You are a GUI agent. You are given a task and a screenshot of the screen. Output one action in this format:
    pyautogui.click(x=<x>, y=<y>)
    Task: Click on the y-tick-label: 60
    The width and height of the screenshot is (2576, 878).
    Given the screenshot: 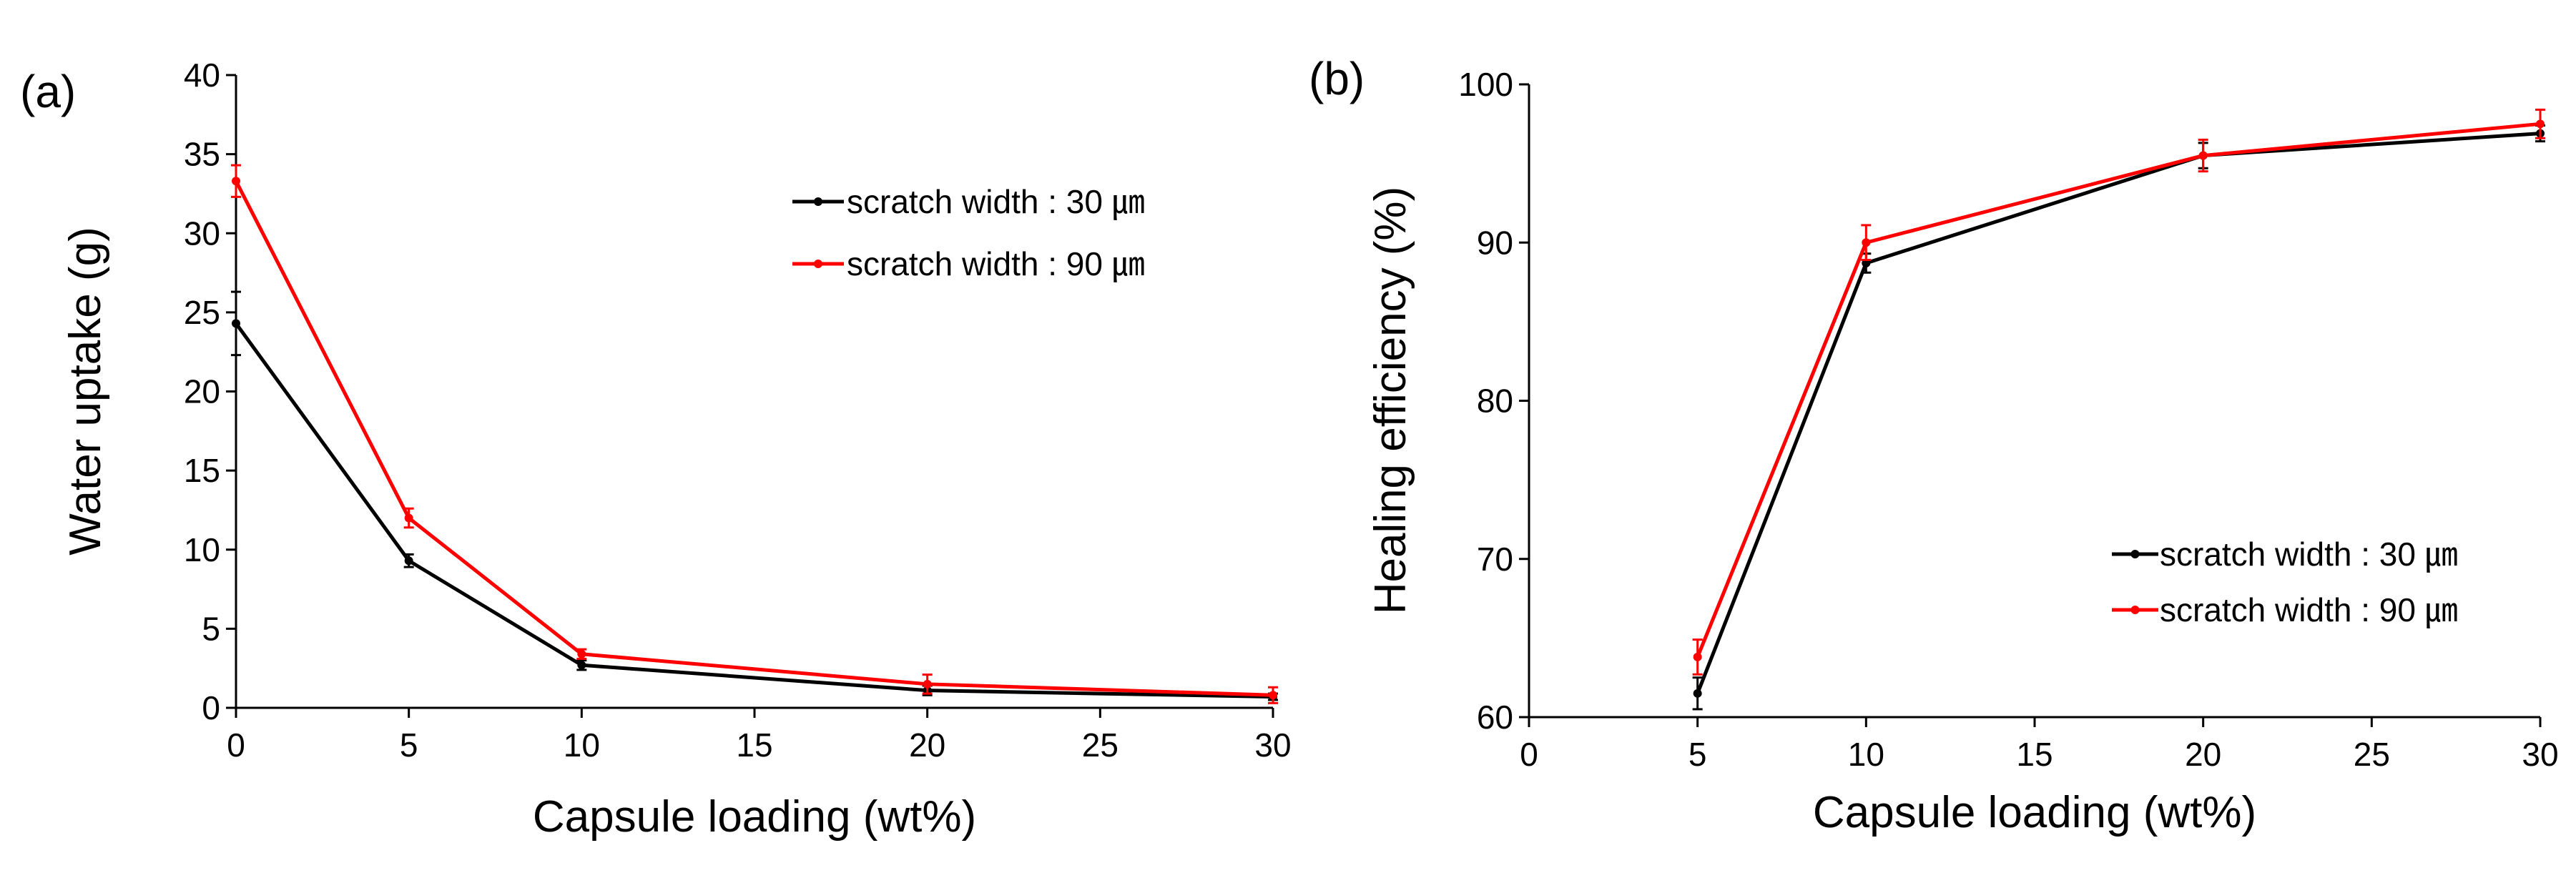 What is the action you would take?
    pyautogui.click(x=1495, y=717)
    